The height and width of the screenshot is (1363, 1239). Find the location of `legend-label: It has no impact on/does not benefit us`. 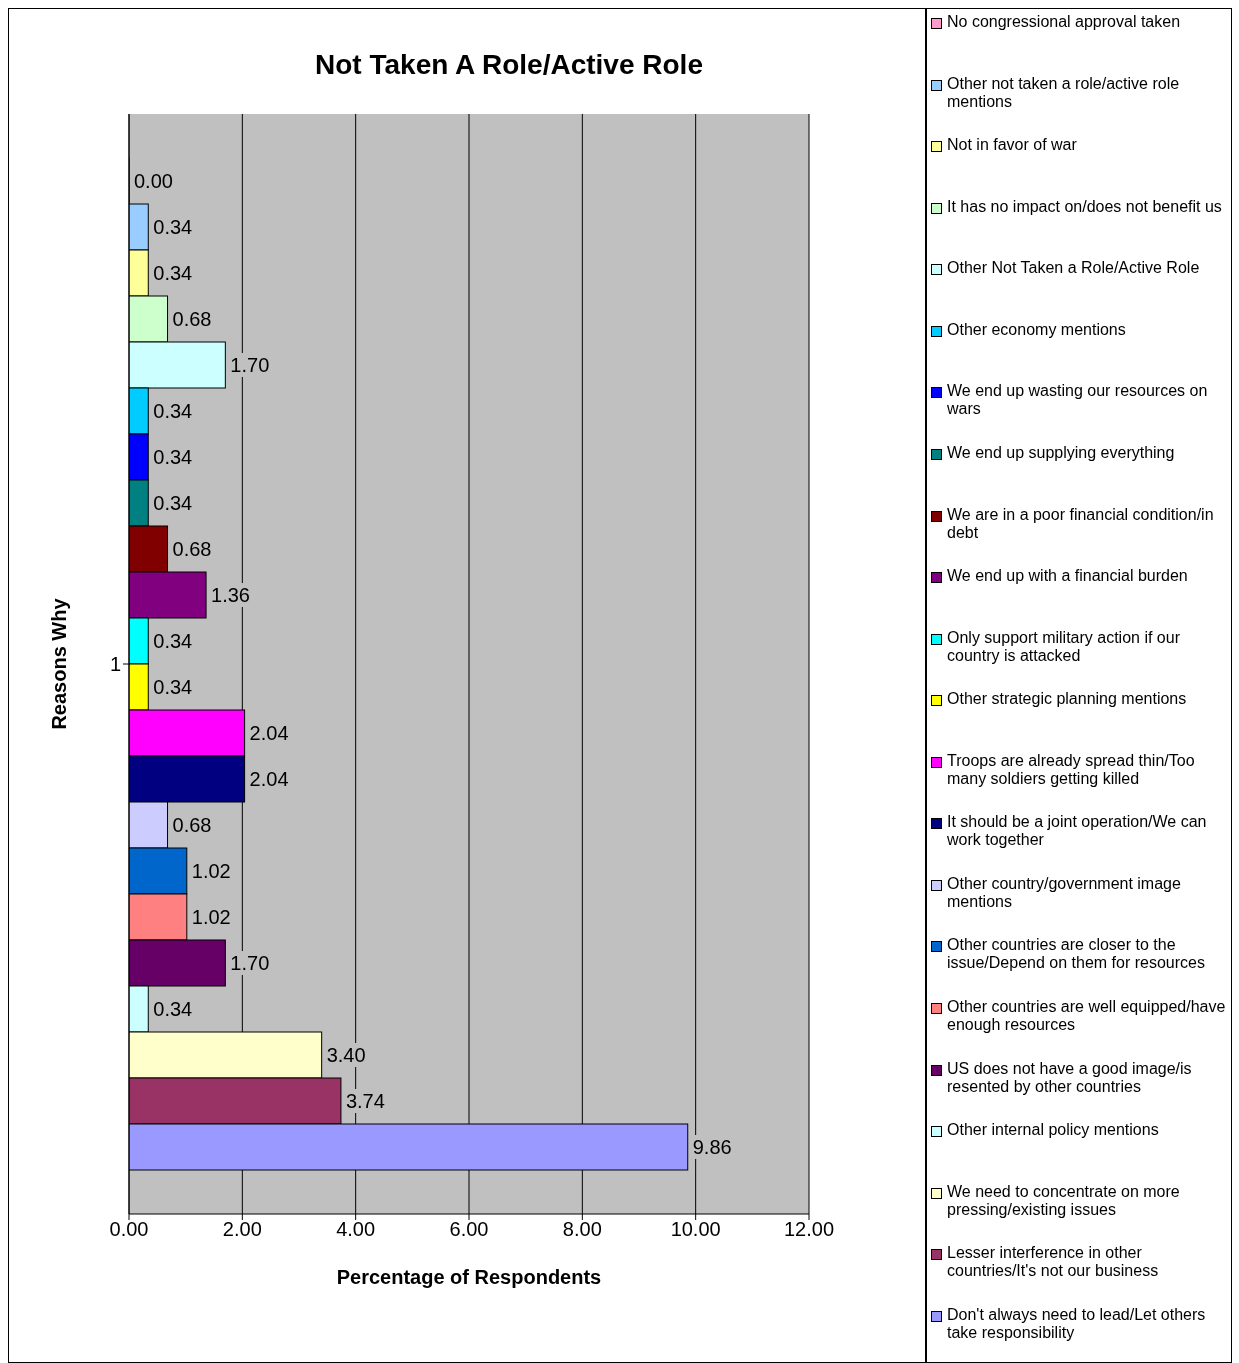

legend-label: It has no impact on/does not benefit us is located at coordinates (1084, 206).